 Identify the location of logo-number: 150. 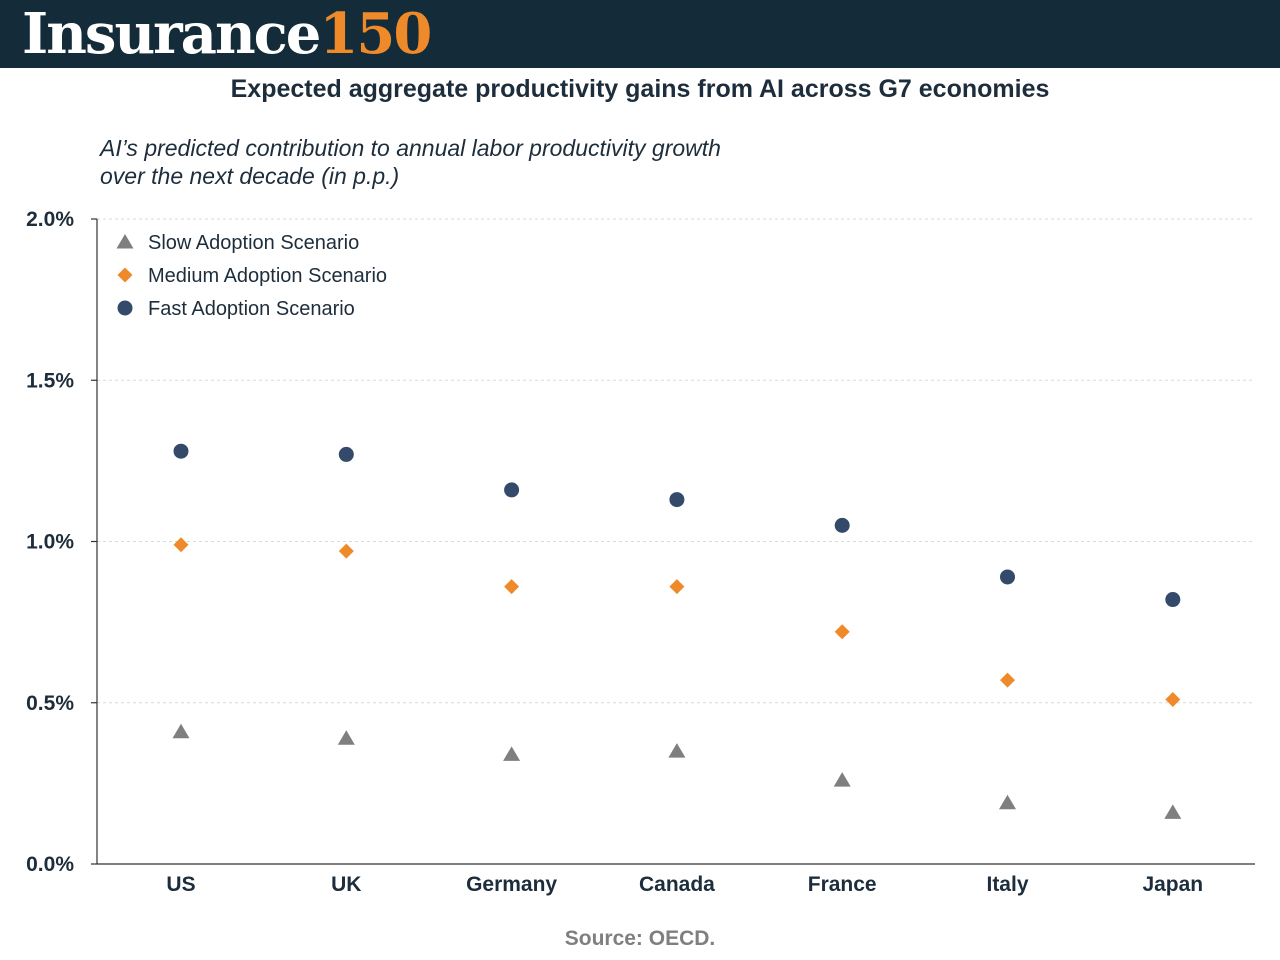
(375, 34).